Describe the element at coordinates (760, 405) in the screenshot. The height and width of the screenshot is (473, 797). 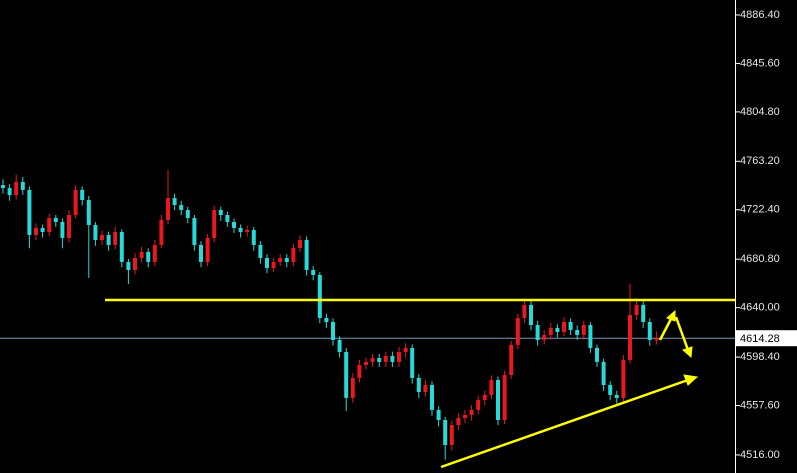
I see `y-tick-label: 4557.60` at that location.